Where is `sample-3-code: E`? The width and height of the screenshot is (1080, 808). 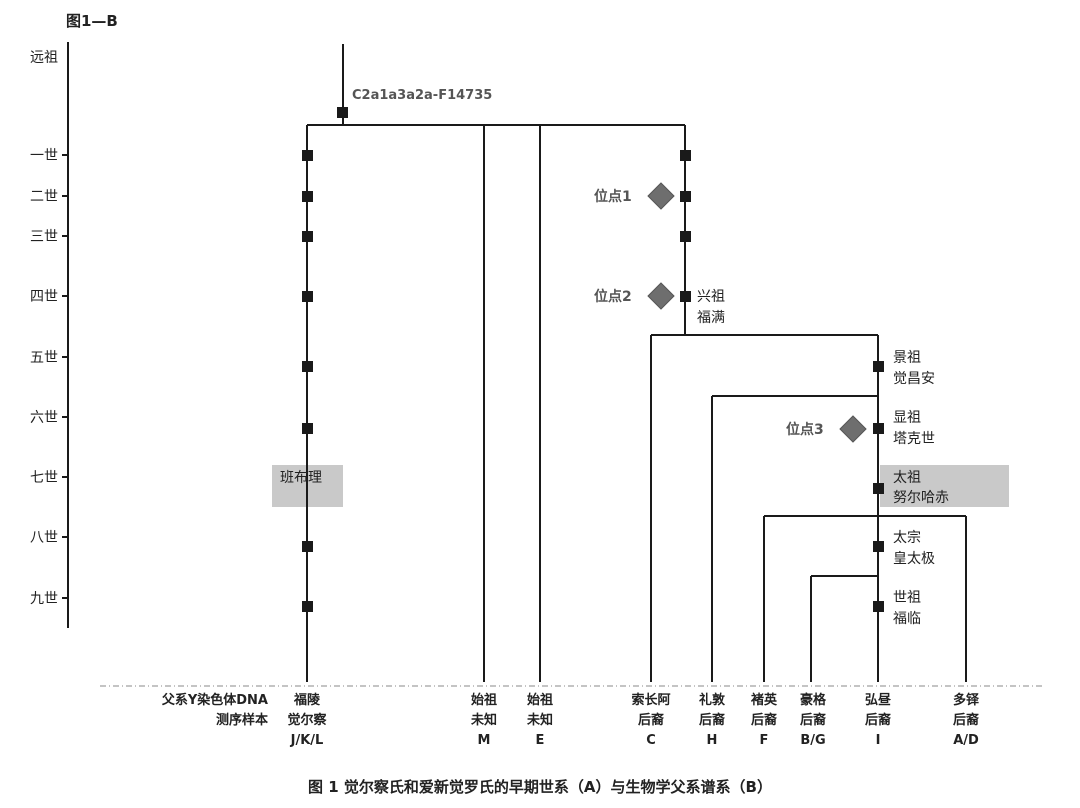
sample-3-code: E is located at coordinates (540, 740).